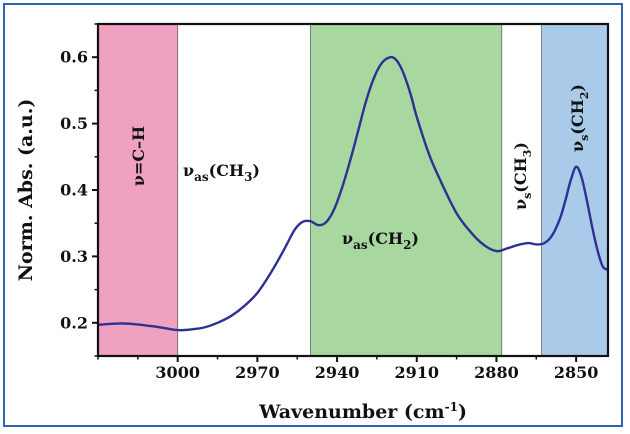 The height and width of the screenshot is (434, 630). I want to click on x-tick-label-2910: 2910, so click(416, 372).